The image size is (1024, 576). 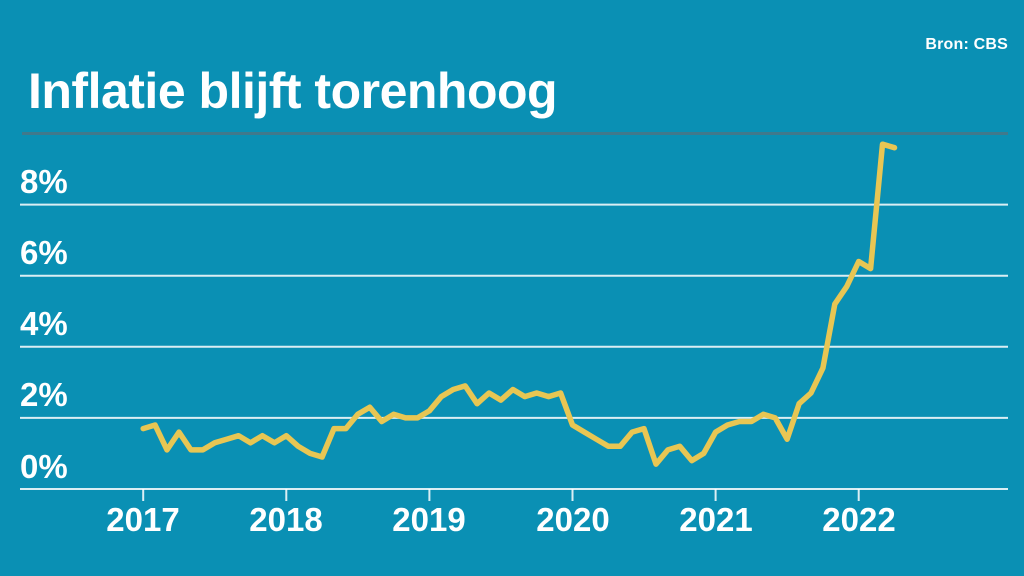 I want to click on x-axis-label-2018: 2018, so click(x=286, y=519).